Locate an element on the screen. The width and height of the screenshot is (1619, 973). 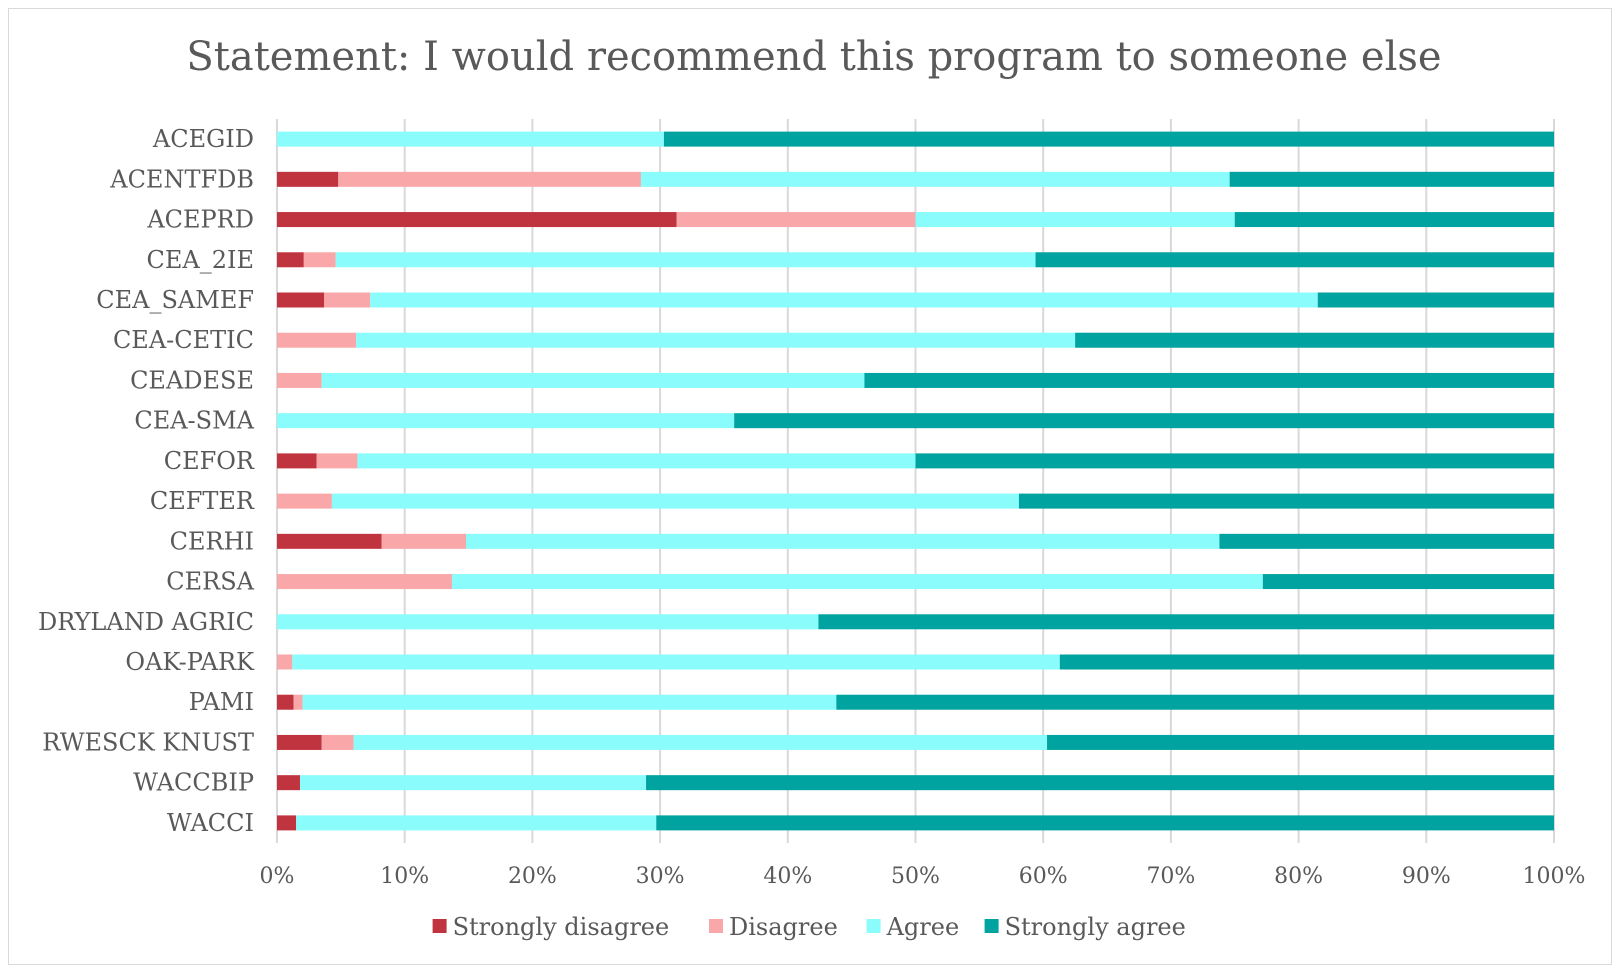
category-label: CEA-SMA is located at coordinates (194, 421).